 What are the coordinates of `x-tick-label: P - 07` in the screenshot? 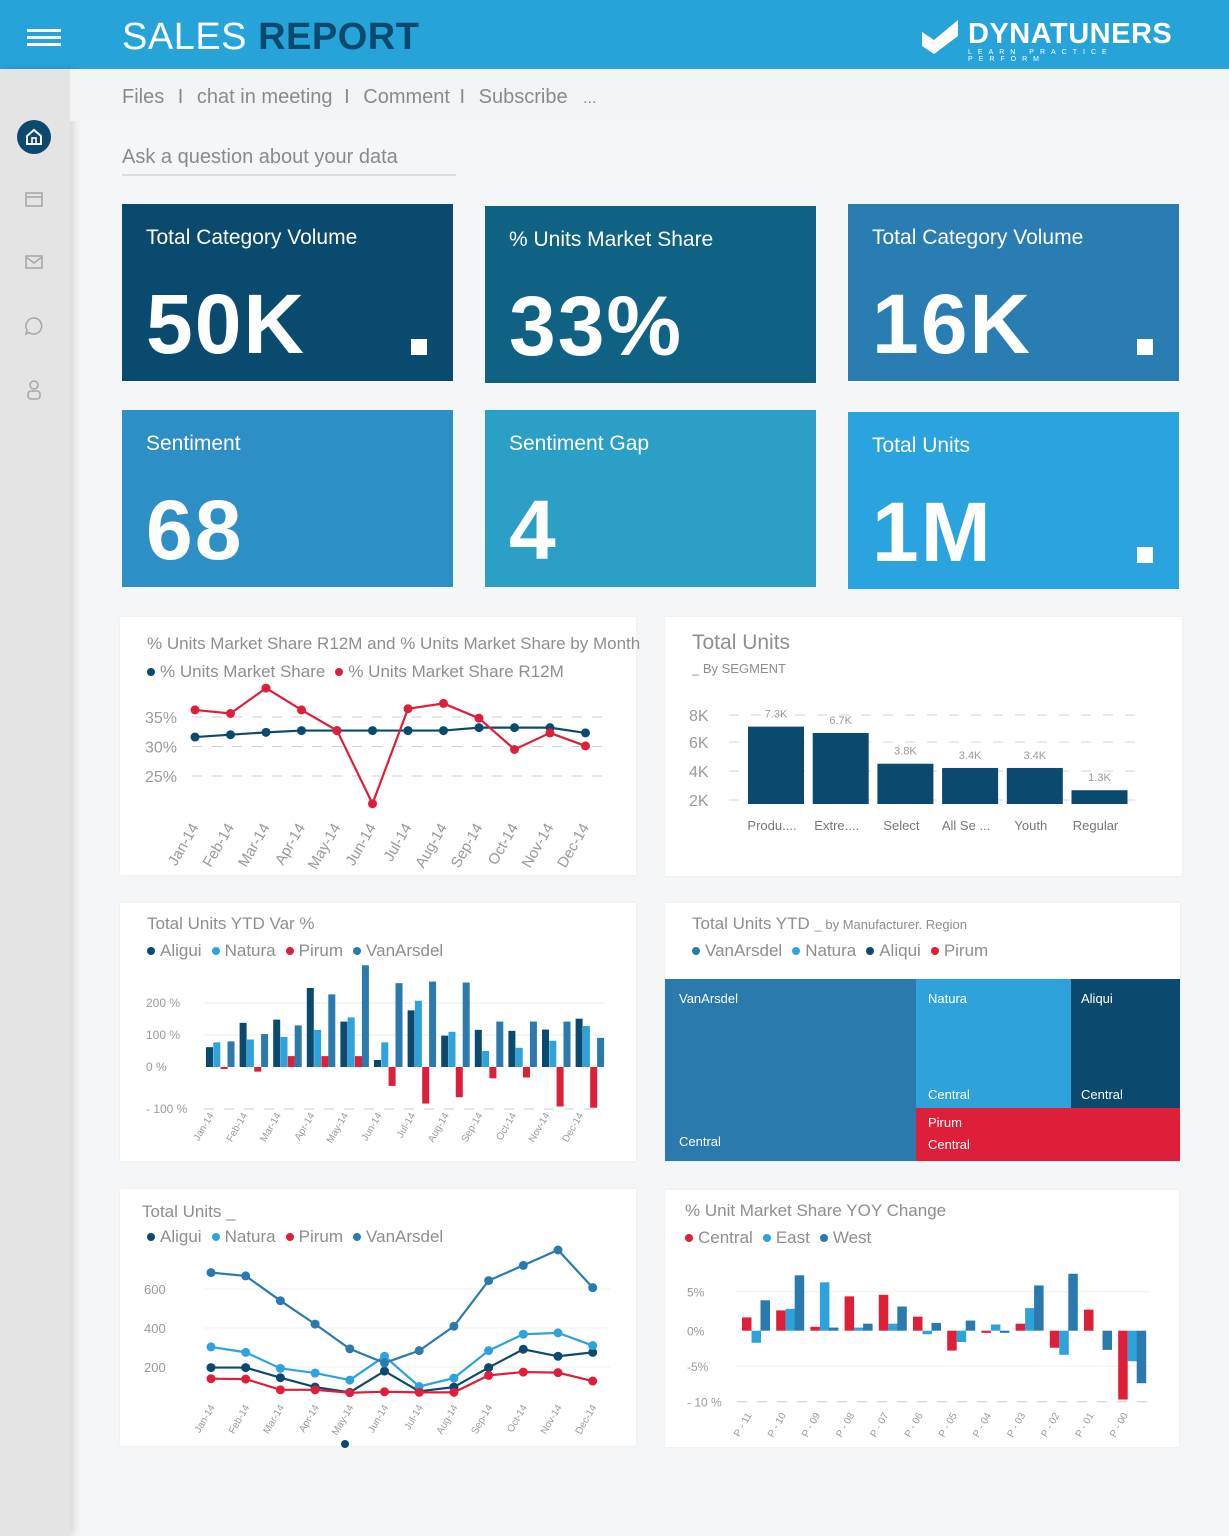 It's located at (880, 1425).